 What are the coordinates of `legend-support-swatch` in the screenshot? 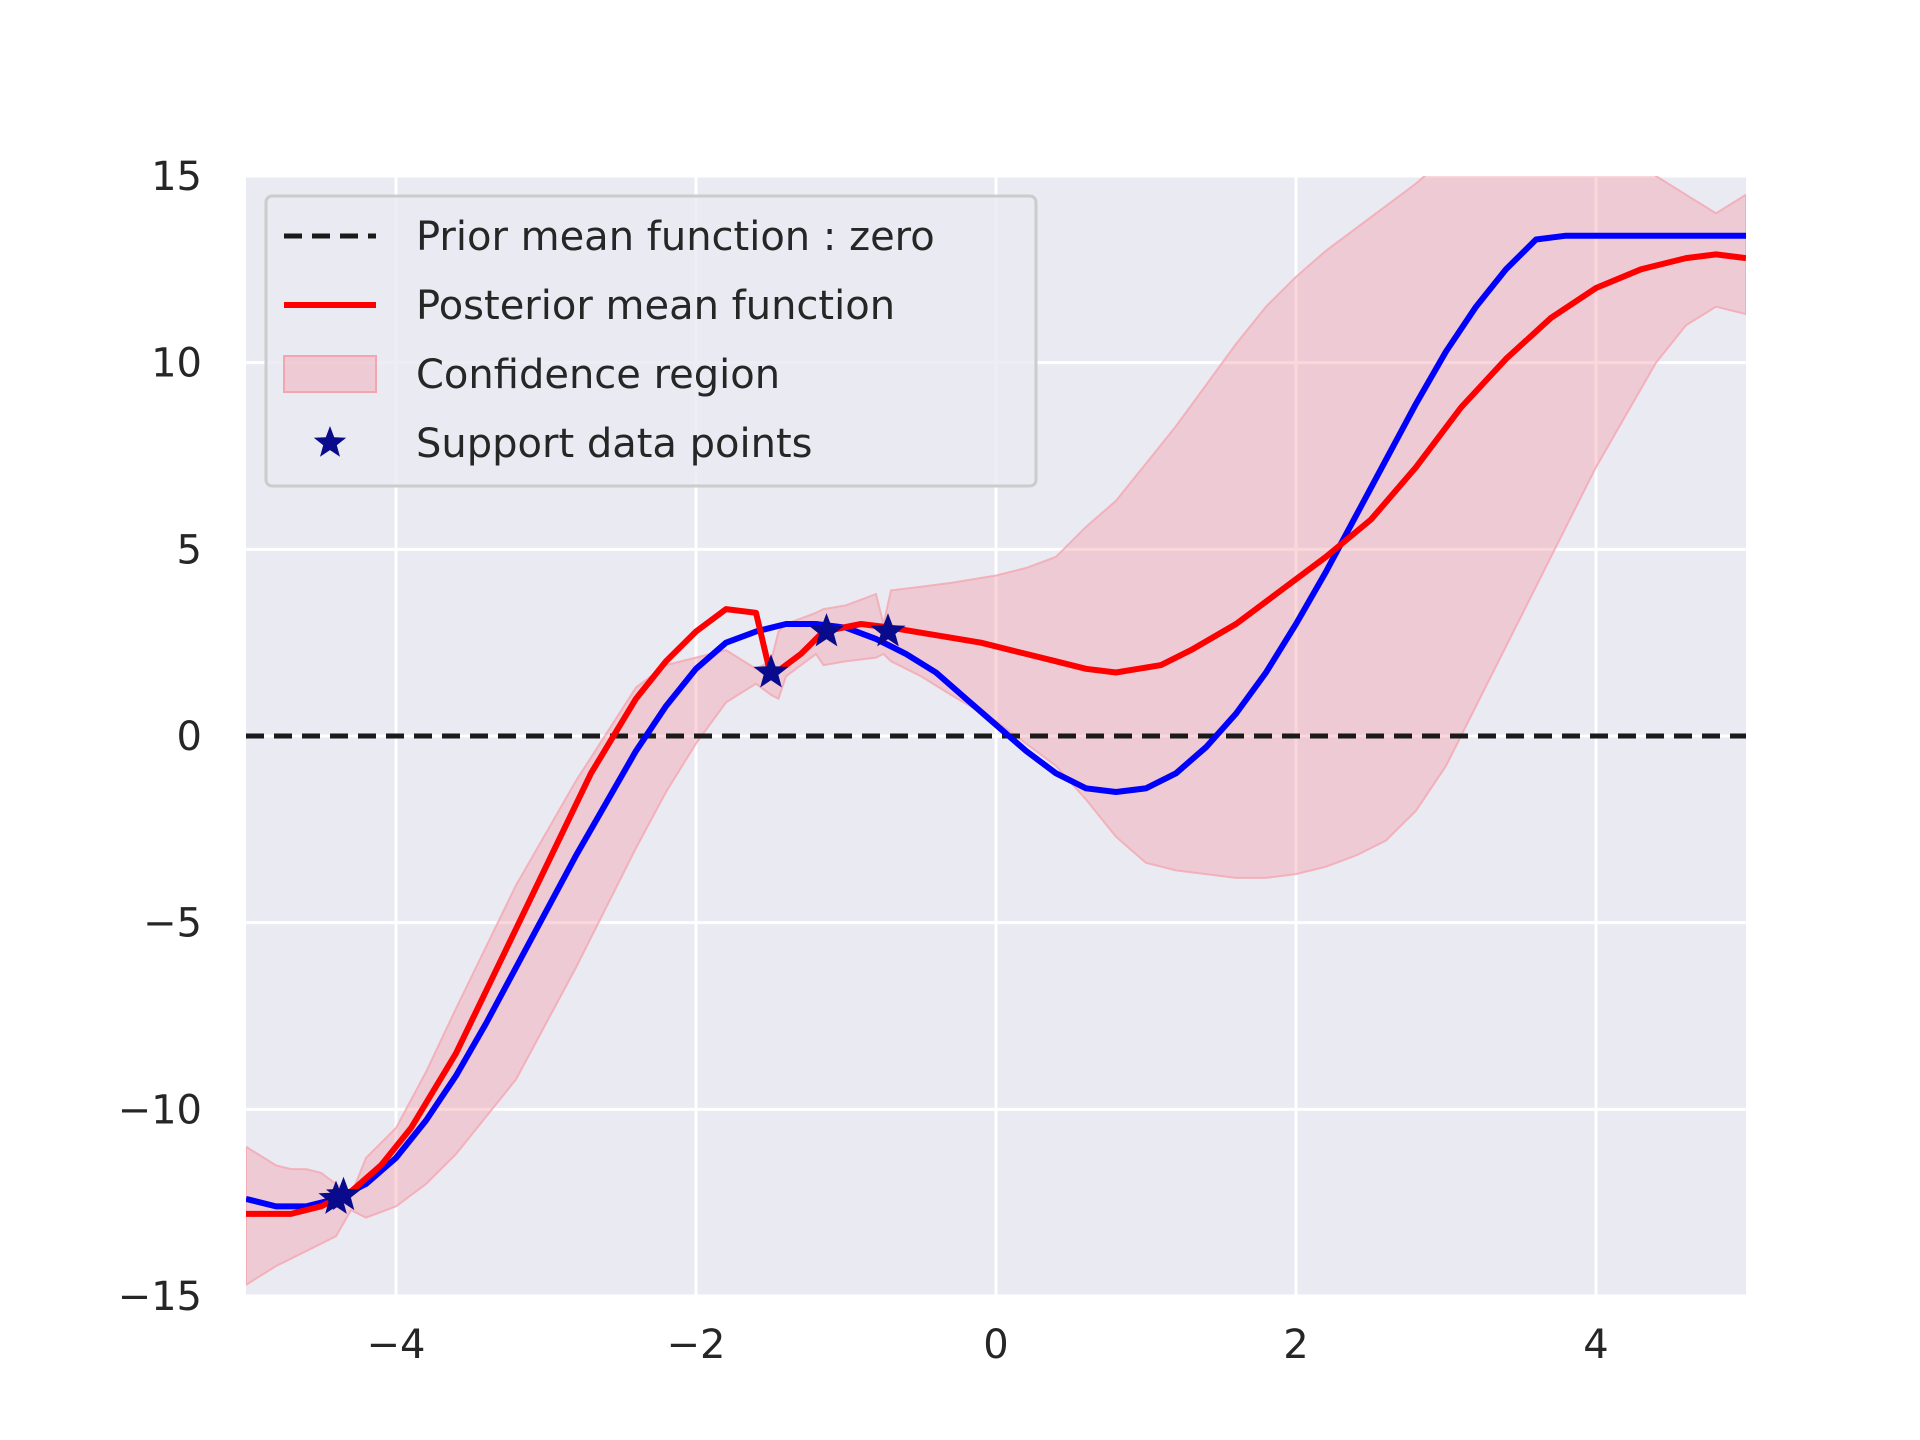 It's located at (330, 441).